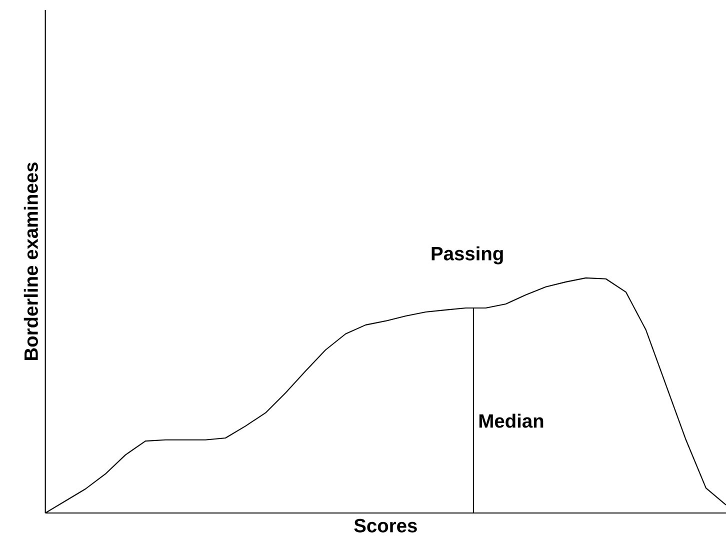 This screenshot has width=726, height=546. What do you see at coordinates (31, 261) in the screenshot?
I see `y-axis-title: Borderline examinees` at bounding box center [31, 261].